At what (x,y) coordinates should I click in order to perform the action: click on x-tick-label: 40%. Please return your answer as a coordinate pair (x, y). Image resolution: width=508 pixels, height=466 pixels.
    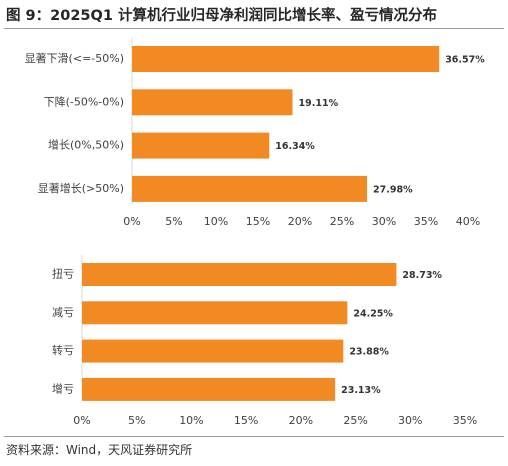
    Looking at the image, I should click on (468, 221).